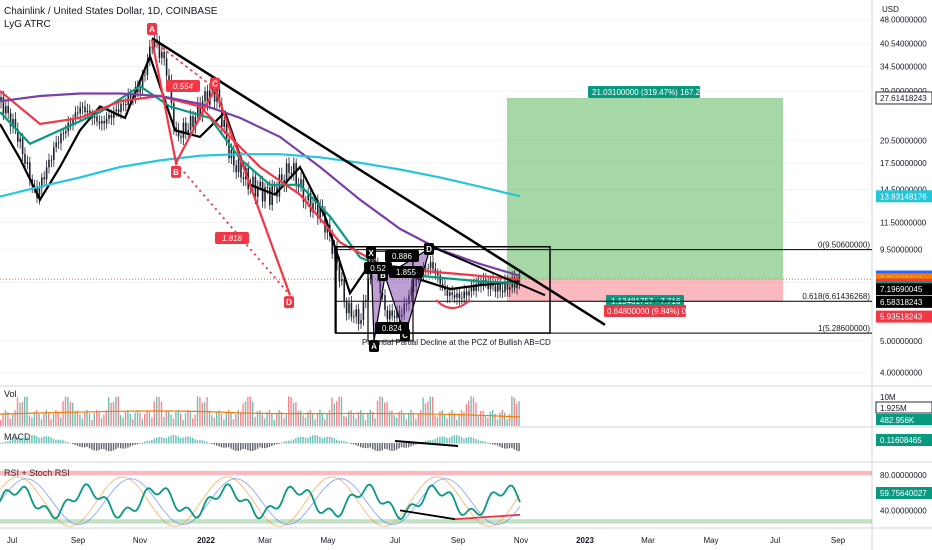 Image resolution: width=932 pixels, height=550 pixels. Describe the element at coordinates (890, 9) in the screenshot. I see `currency-label: USD` at that location.